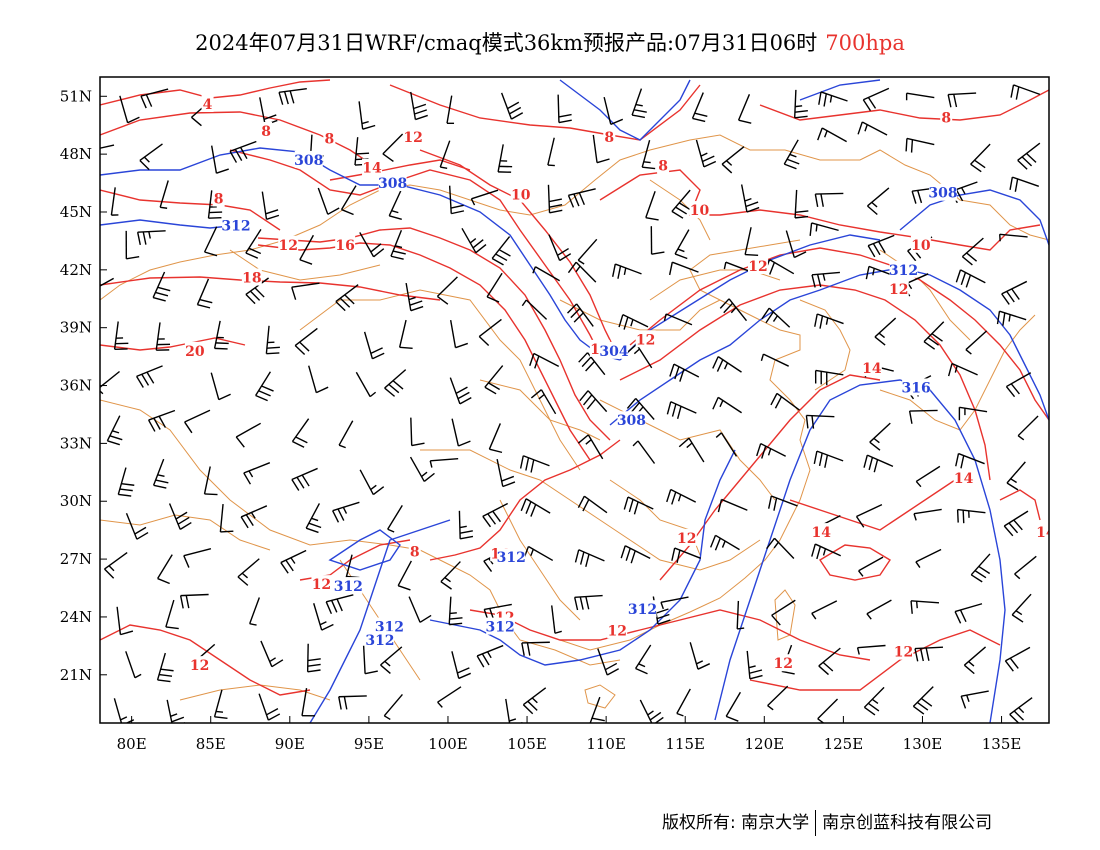  I want to click on footer-divider, so click(816, 823).